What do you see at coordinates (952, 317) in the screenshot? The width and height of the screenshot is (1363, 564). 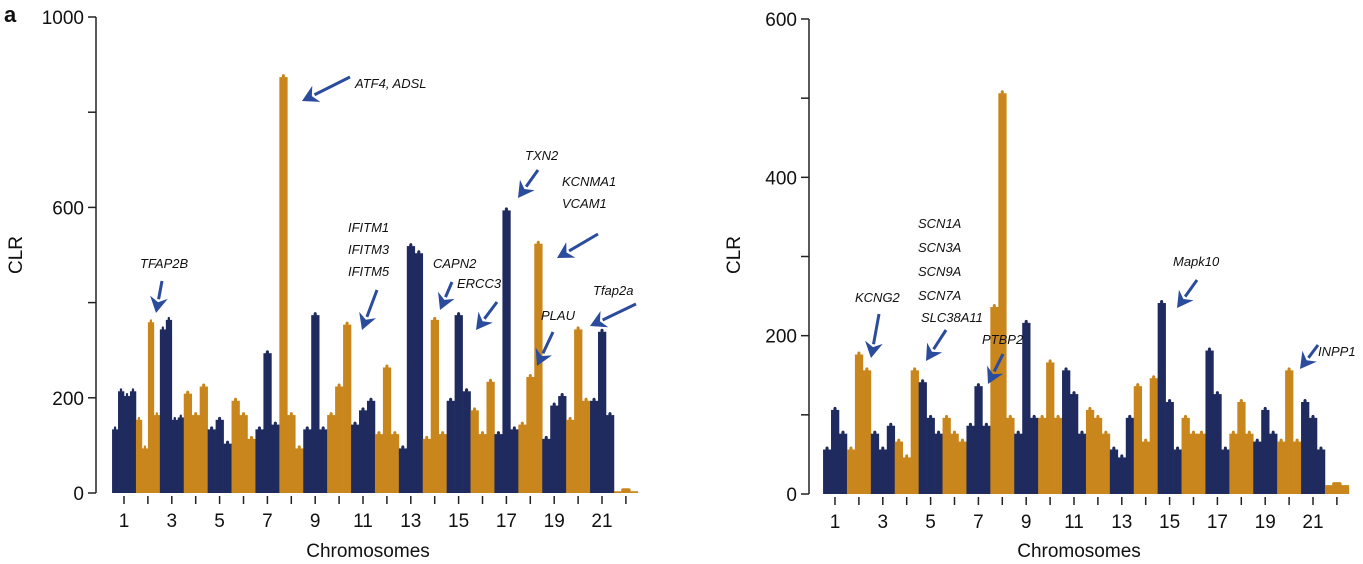 I see `gene-annotation: SLC38A11` at bounding box center [952, 317].